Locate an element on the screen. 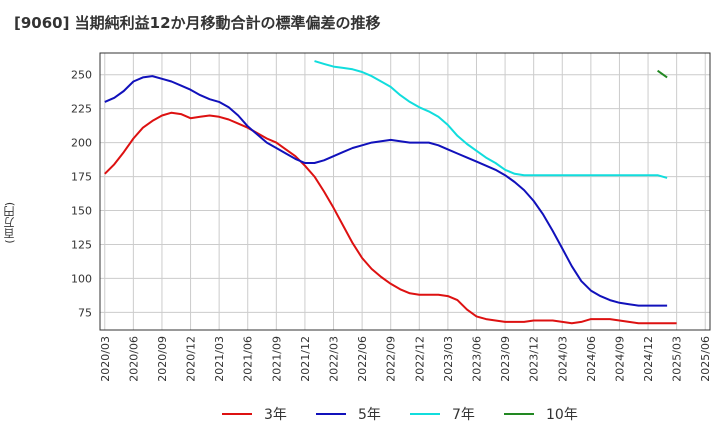  y-tick-label: 125 is located at coordinates (81, 244).